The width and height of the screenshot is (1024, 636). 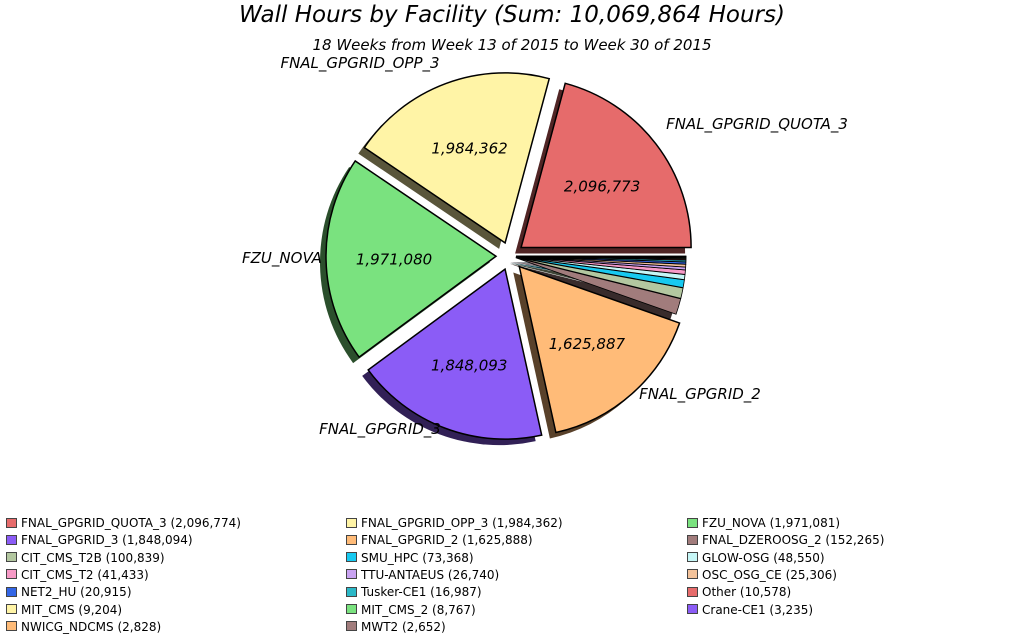 I want to click on legend-label: MIT_CMS_2 (8,767), so click(x=418, y=610).